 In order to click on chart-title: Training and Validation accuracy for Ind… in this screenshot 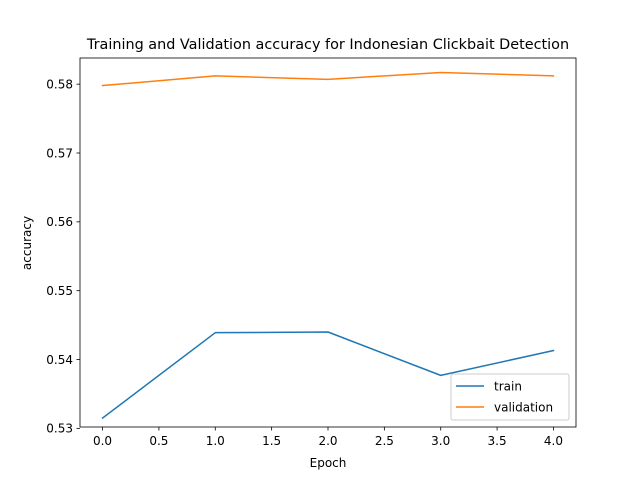, I will do `click(327, 45)`.